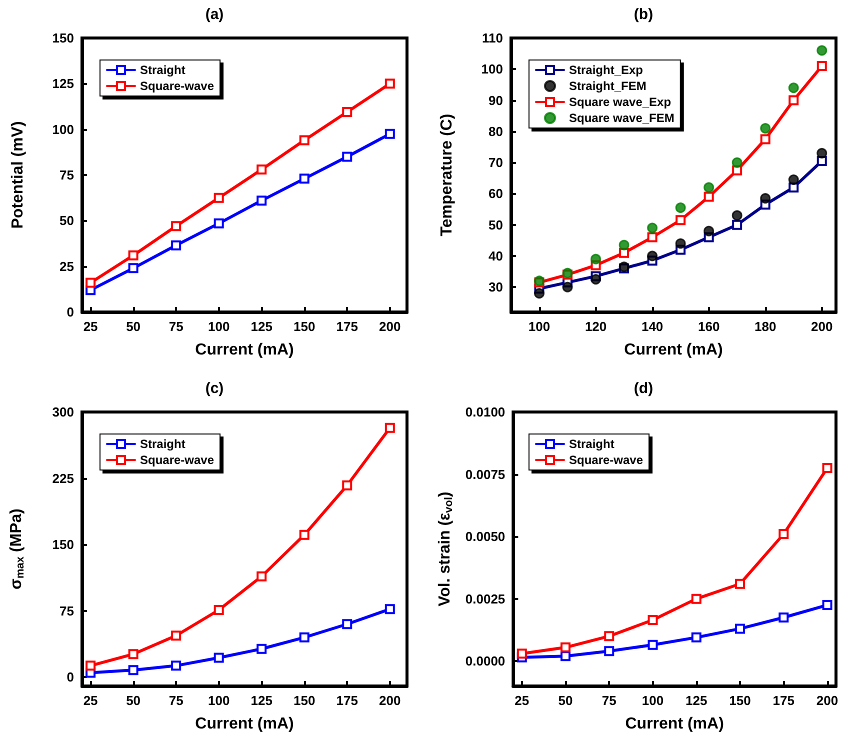 The width and height of the screenshot is (858, 749). Describe the element at coordinates (709, 326) in the screenshot. I see `x-tick-label: 160` at that location.